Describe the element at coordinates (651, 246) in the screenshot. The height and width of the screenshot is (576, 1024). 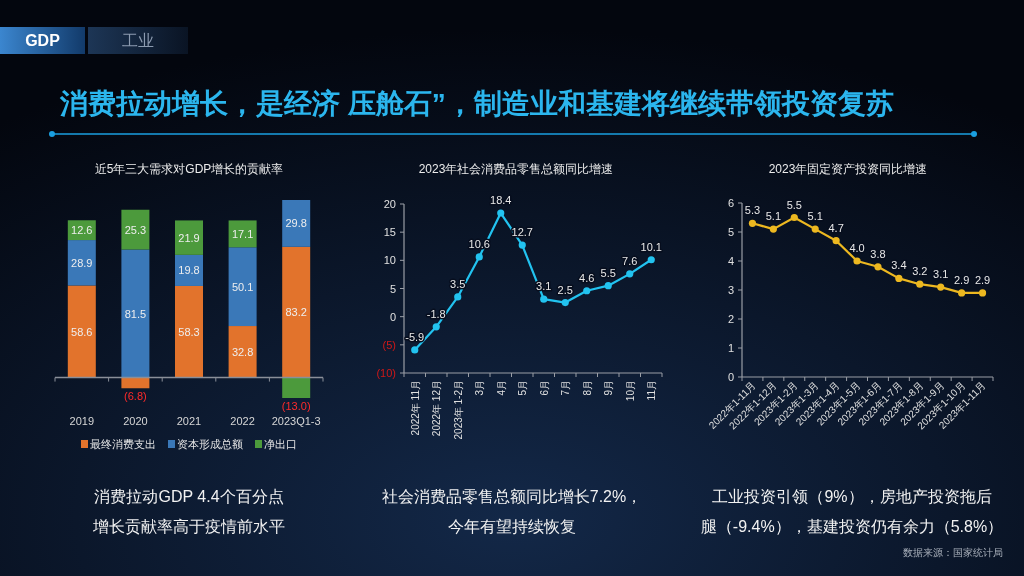
I see `data-label: 10.1` at that location.